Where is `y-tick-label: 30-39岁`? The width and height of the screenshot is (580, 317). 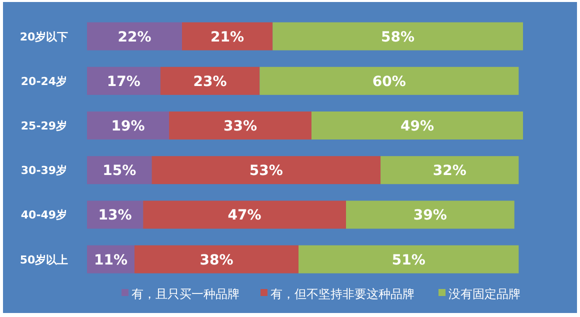 y-tick-label: 30-39岁 is located at coordinates (44, 171).